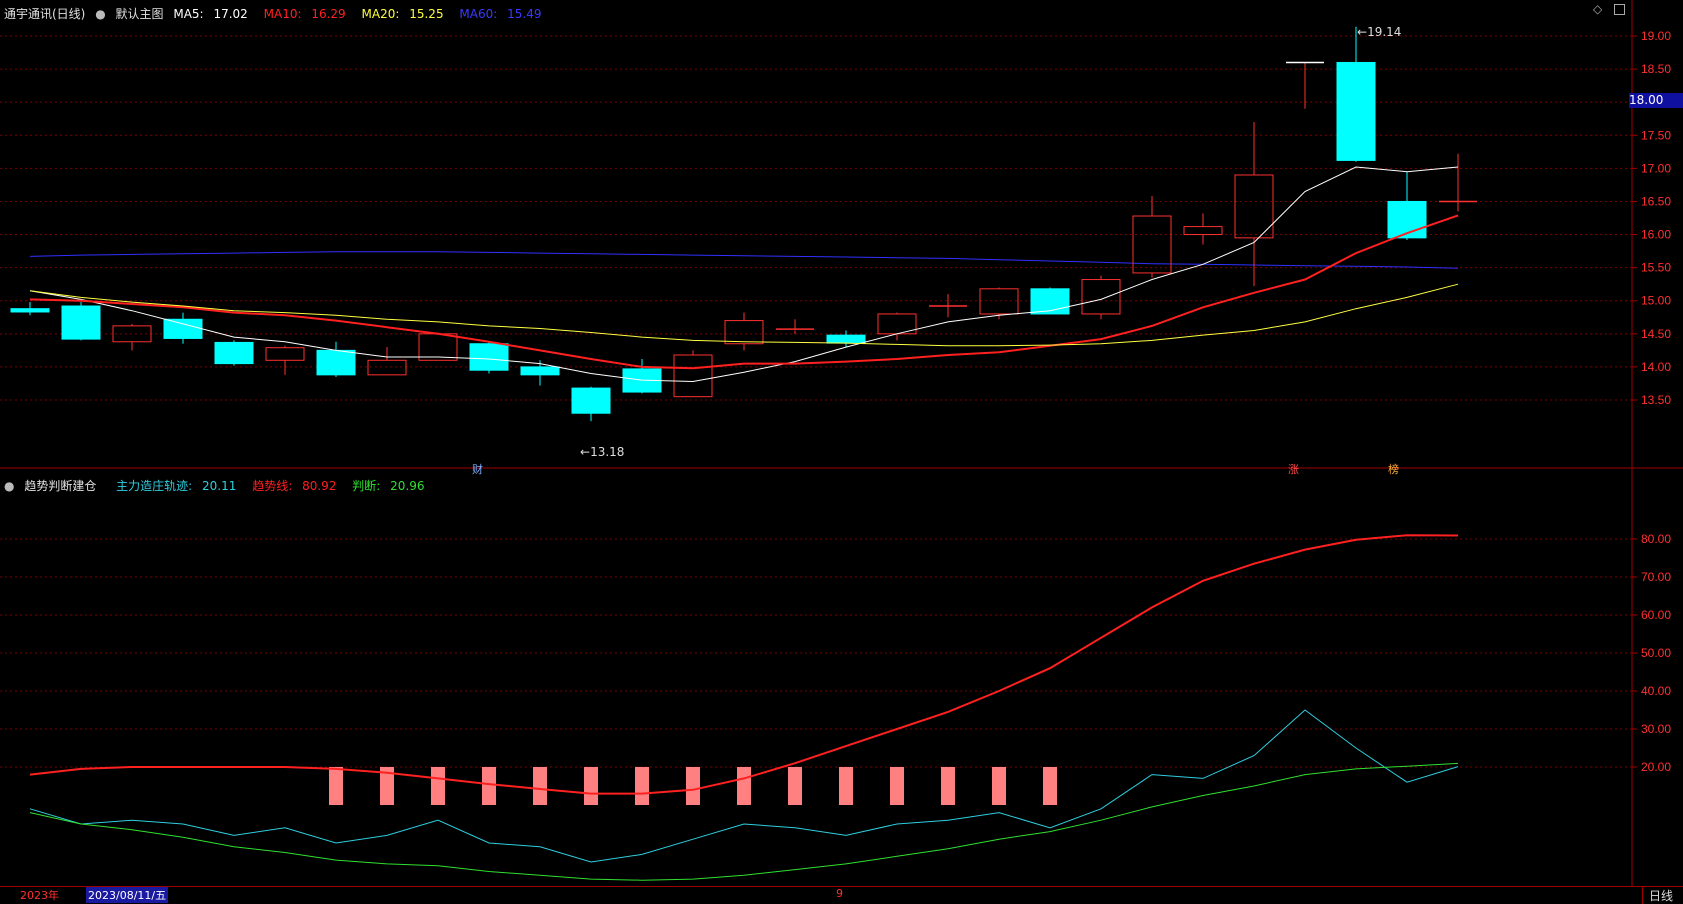 This screenshot has width=1683, height=904. I want to click on period-button: 日线, so click(1657, 895).